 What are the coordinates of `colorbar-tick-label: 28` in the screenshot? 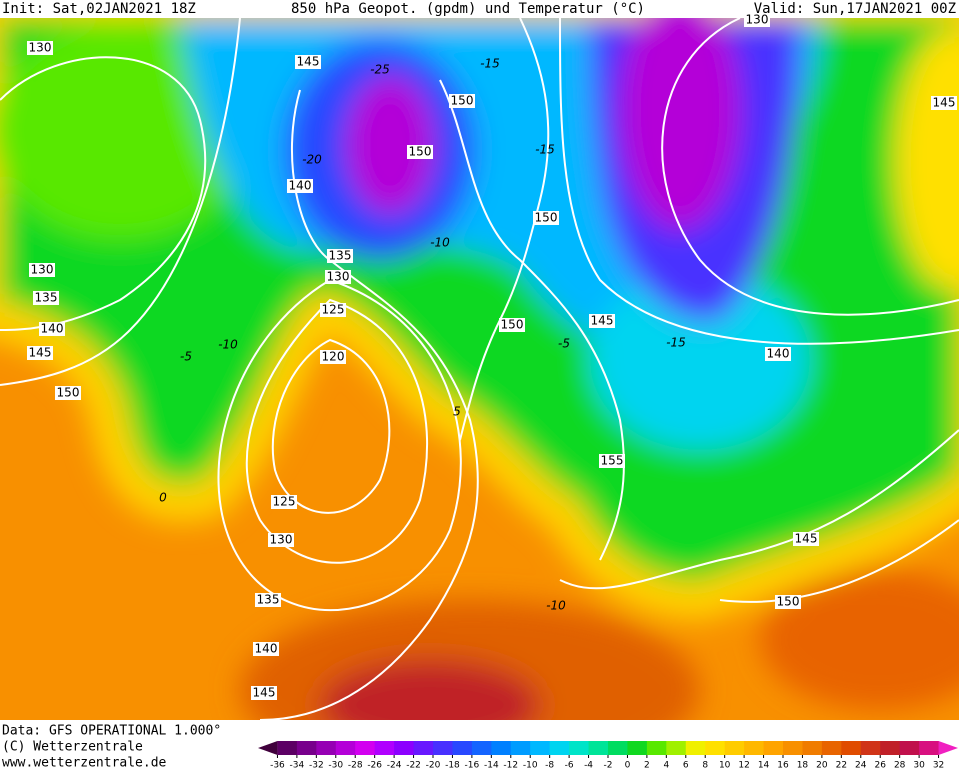 It's located at (900, 765).